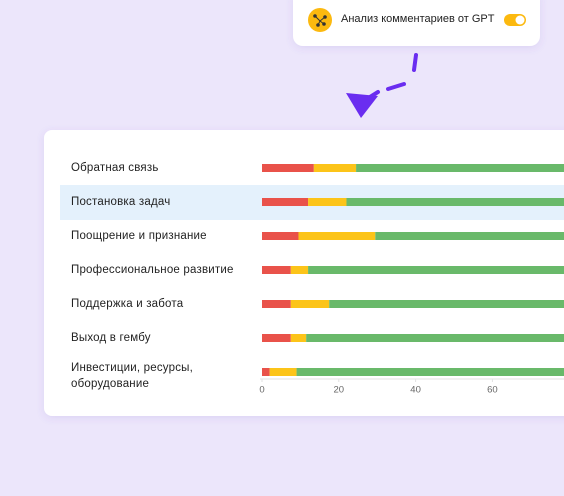 The height and width of the screenshot is (496, 564). Describe the element at coordinates (415, 390) in the screenshot. I see `x-tick-label: 40` at that location.